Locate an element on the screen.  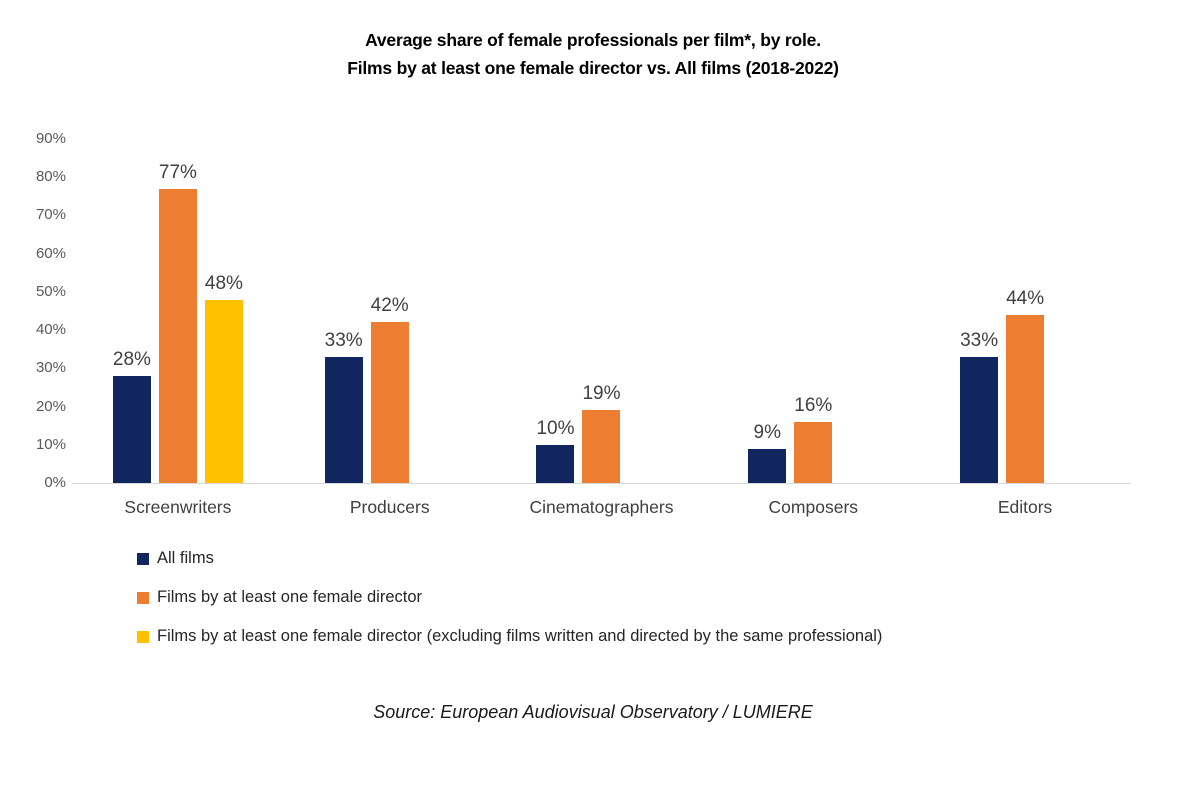
bar-slot: 9% is located at coordinates (767, 311).